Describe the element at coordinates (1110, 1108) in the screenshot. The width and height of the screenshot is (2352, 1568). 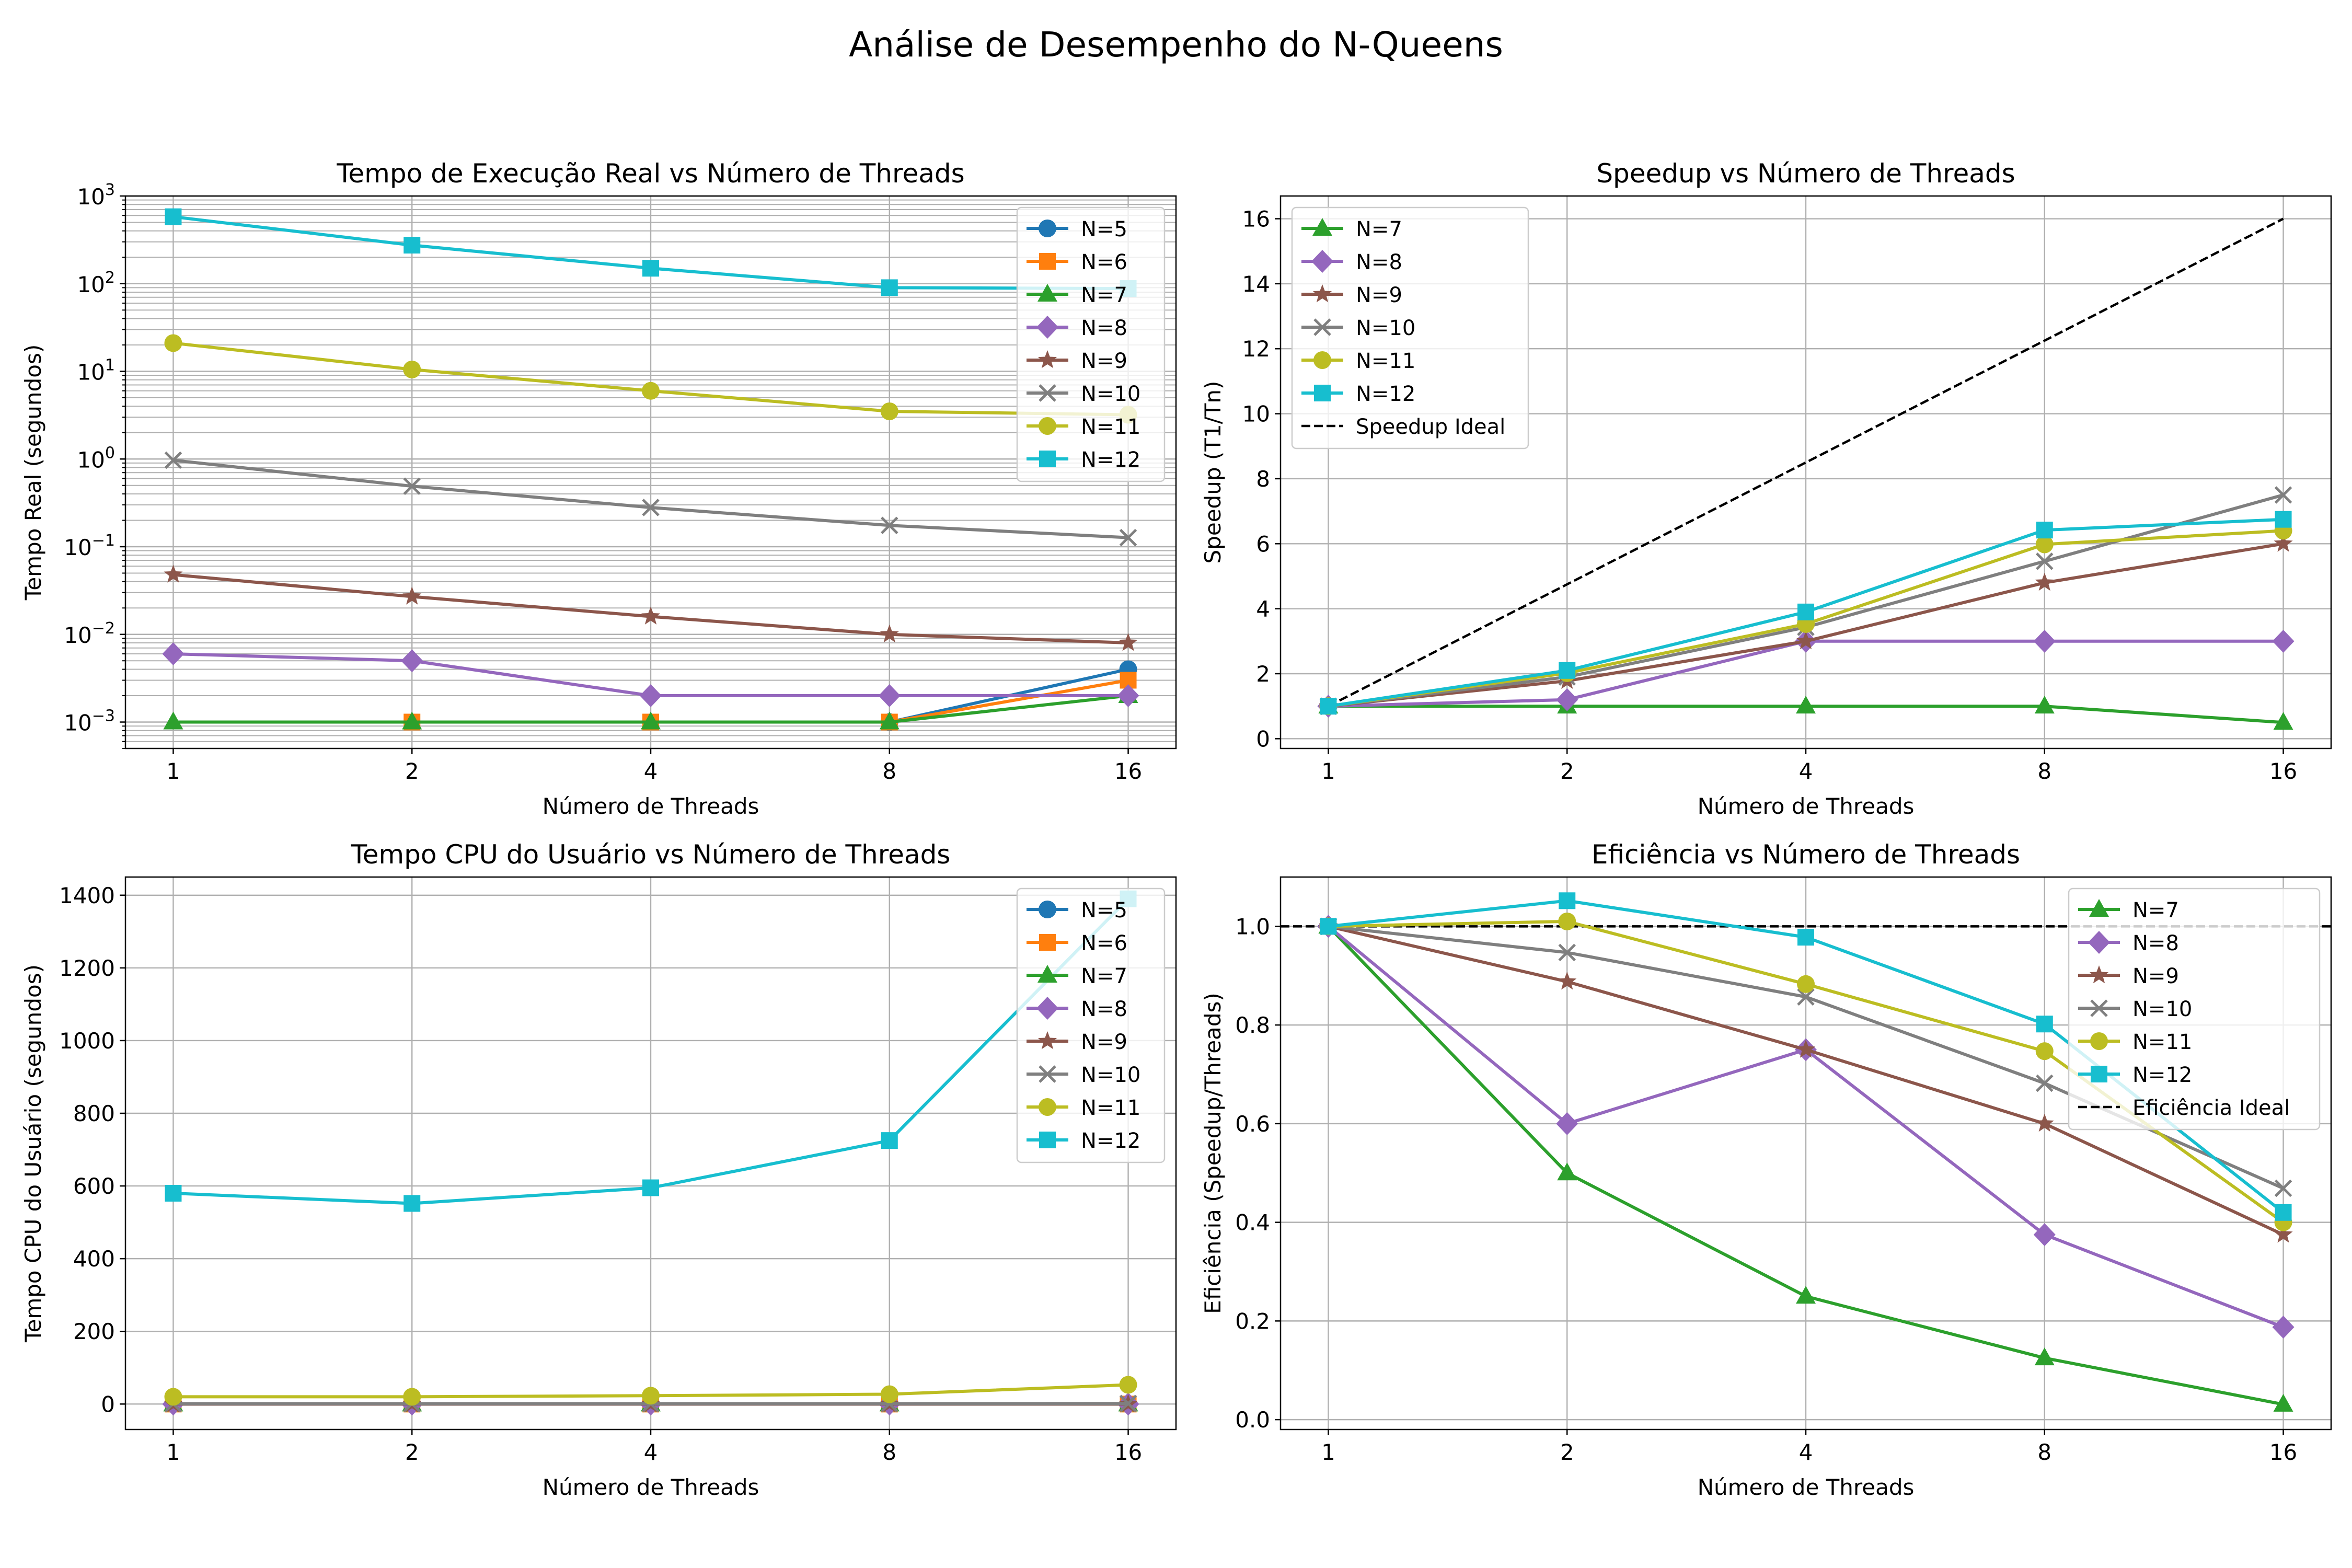
I see `legend-label: N=11` at that location.